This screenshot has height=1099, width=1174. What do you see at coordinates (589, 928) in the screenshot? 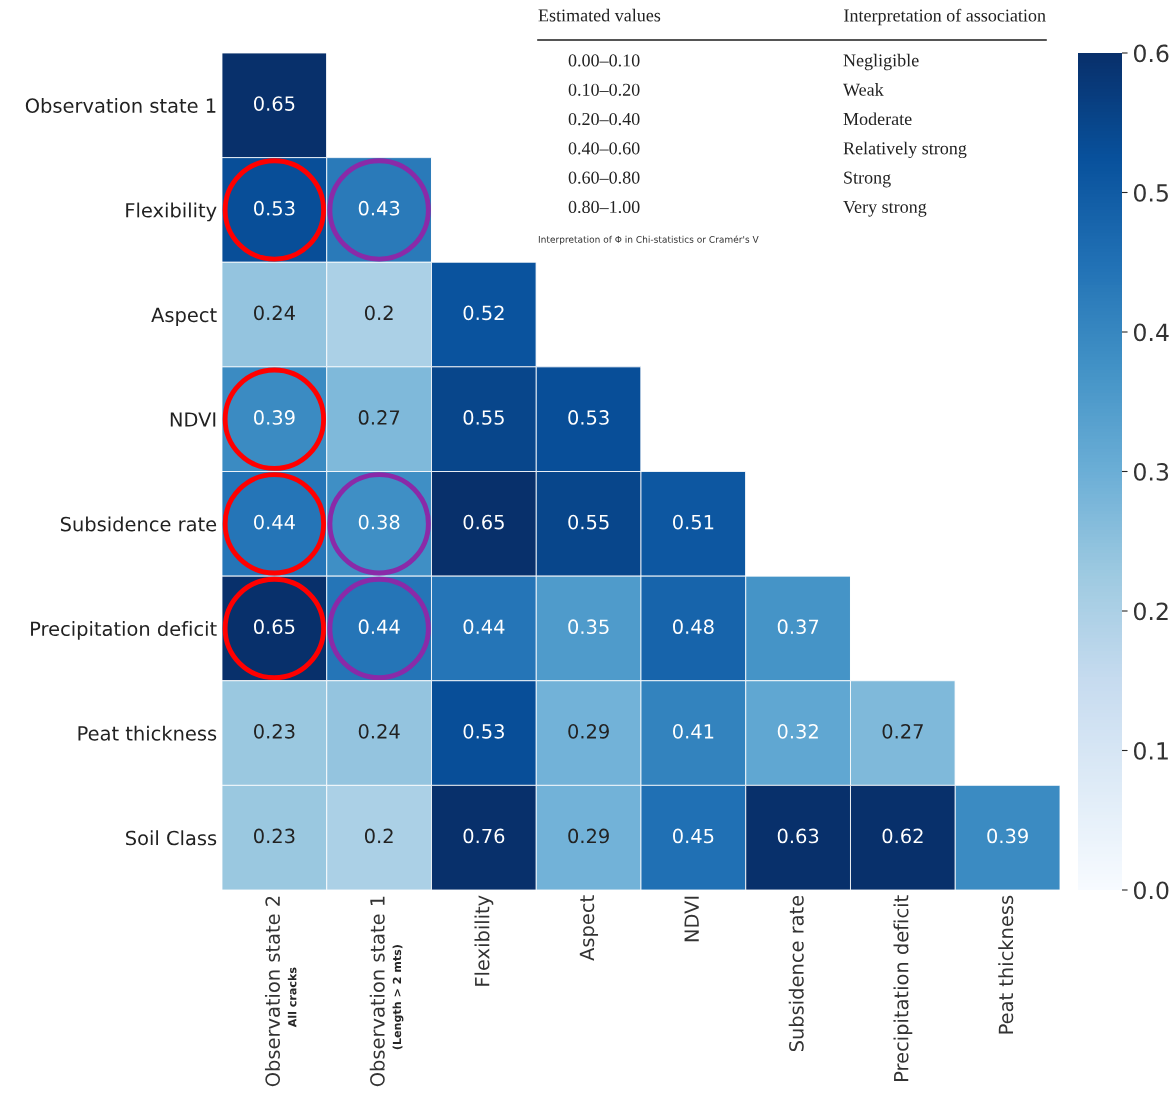
I see `x-tick-label: Aspect` at bounding box center [589, 928].